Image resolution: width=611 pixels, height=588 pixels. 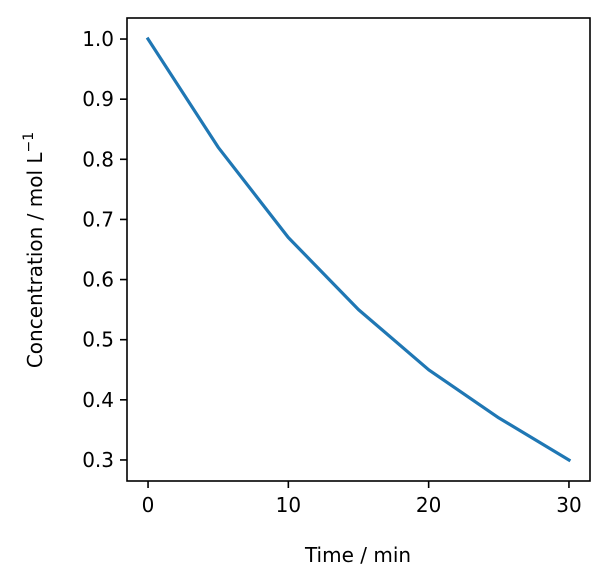 I want to click on y-axis-label-text: Concentration / mol L, so click(x=35, y=260).